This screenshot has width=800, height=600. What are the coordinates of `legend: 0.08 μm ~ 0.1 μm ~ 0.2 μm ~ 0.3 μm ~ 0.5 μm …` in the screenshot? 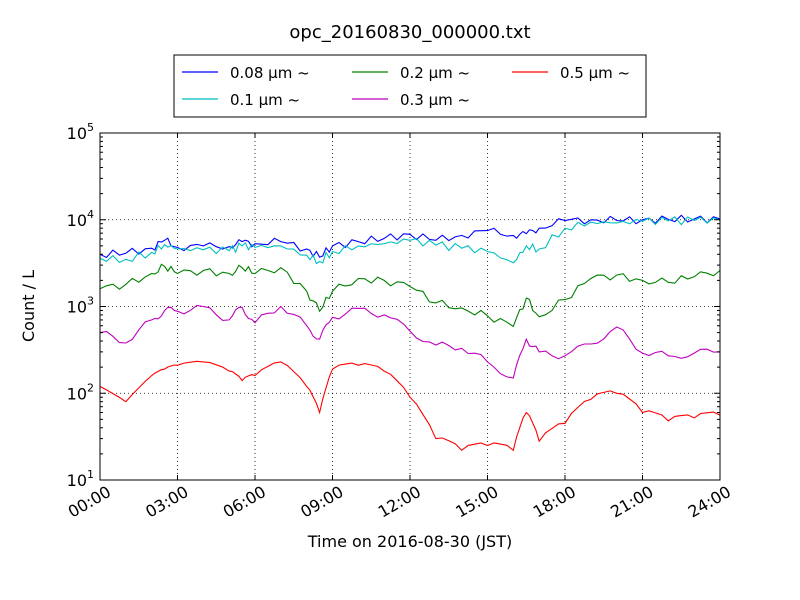 It's located at (410, 86).